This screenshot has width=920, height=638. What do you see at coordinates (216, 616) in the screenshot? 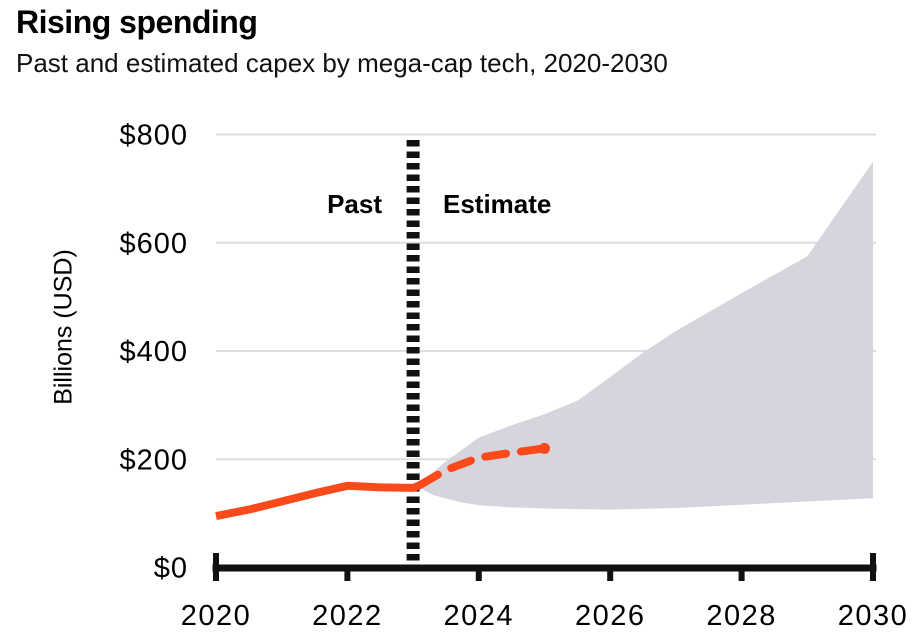
I see `x-tick-label: 2020` at bounding box center [216, 616].